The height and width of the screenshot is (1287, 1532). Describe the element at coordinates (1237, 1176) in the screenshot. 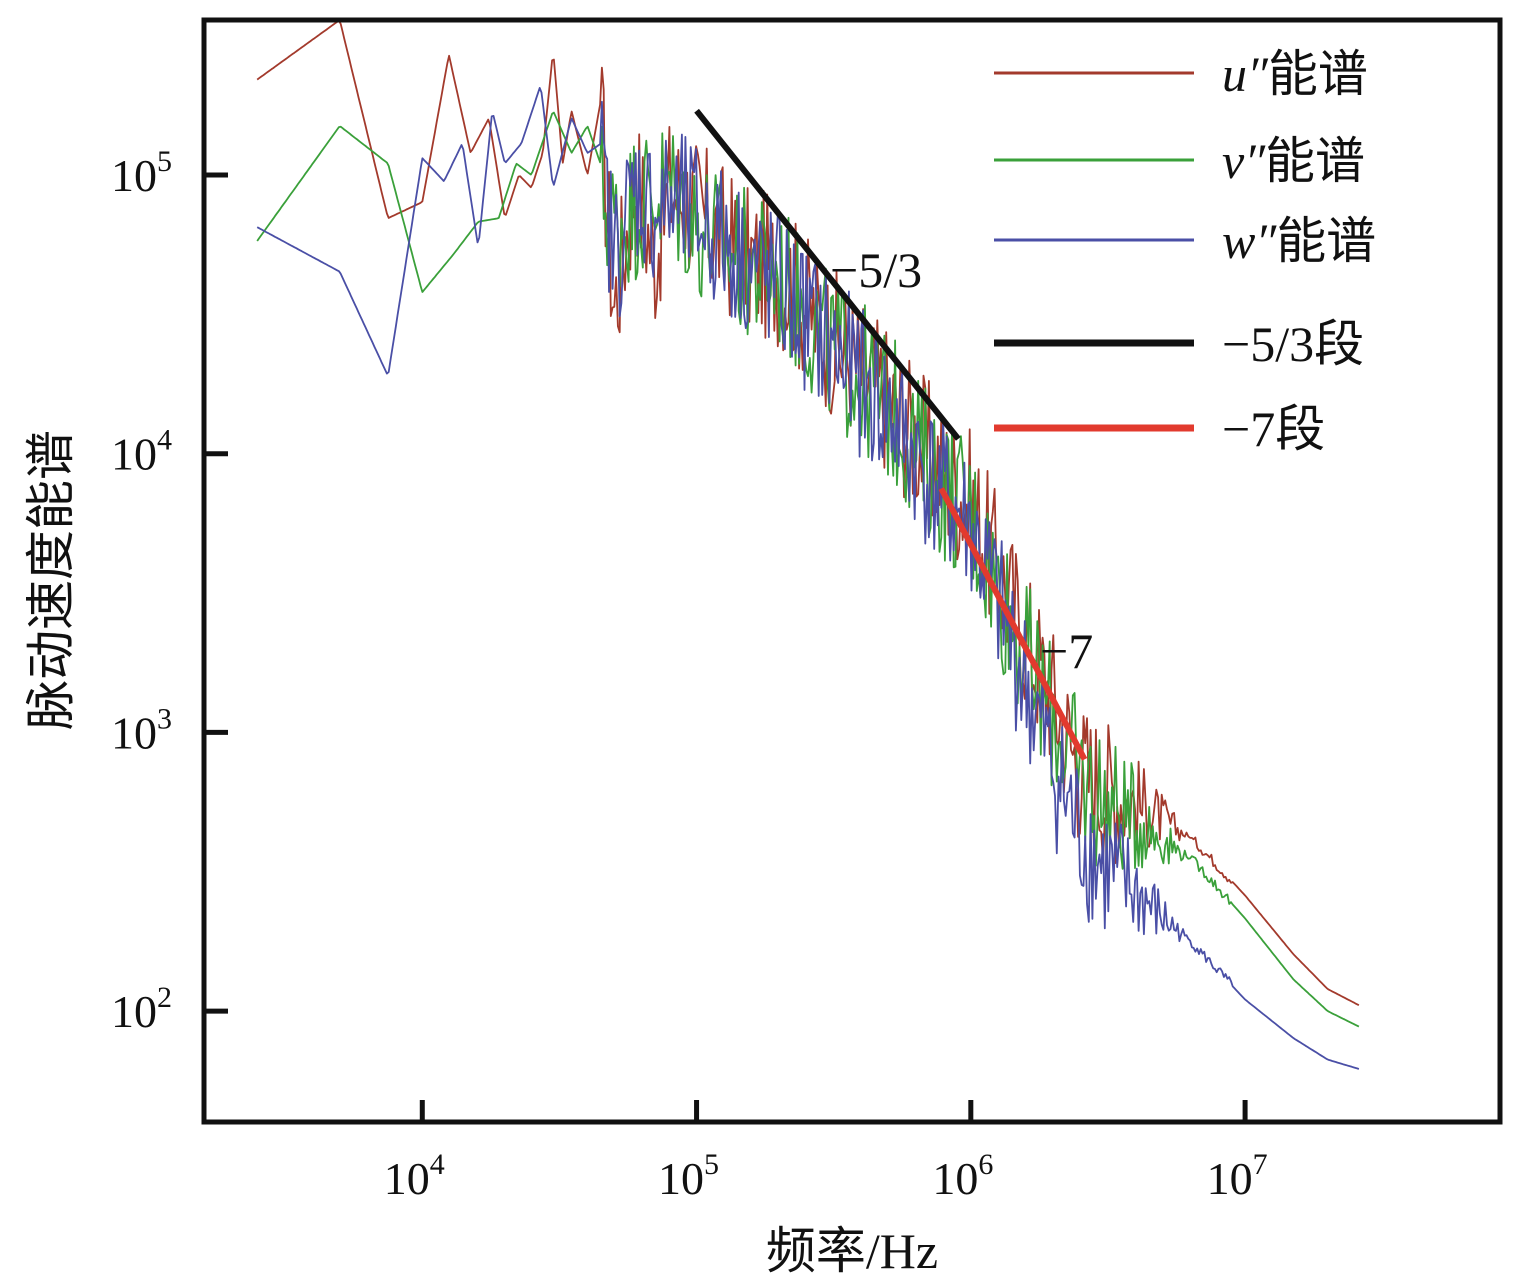

I see `x-tick-label: 10⁷` at that location.